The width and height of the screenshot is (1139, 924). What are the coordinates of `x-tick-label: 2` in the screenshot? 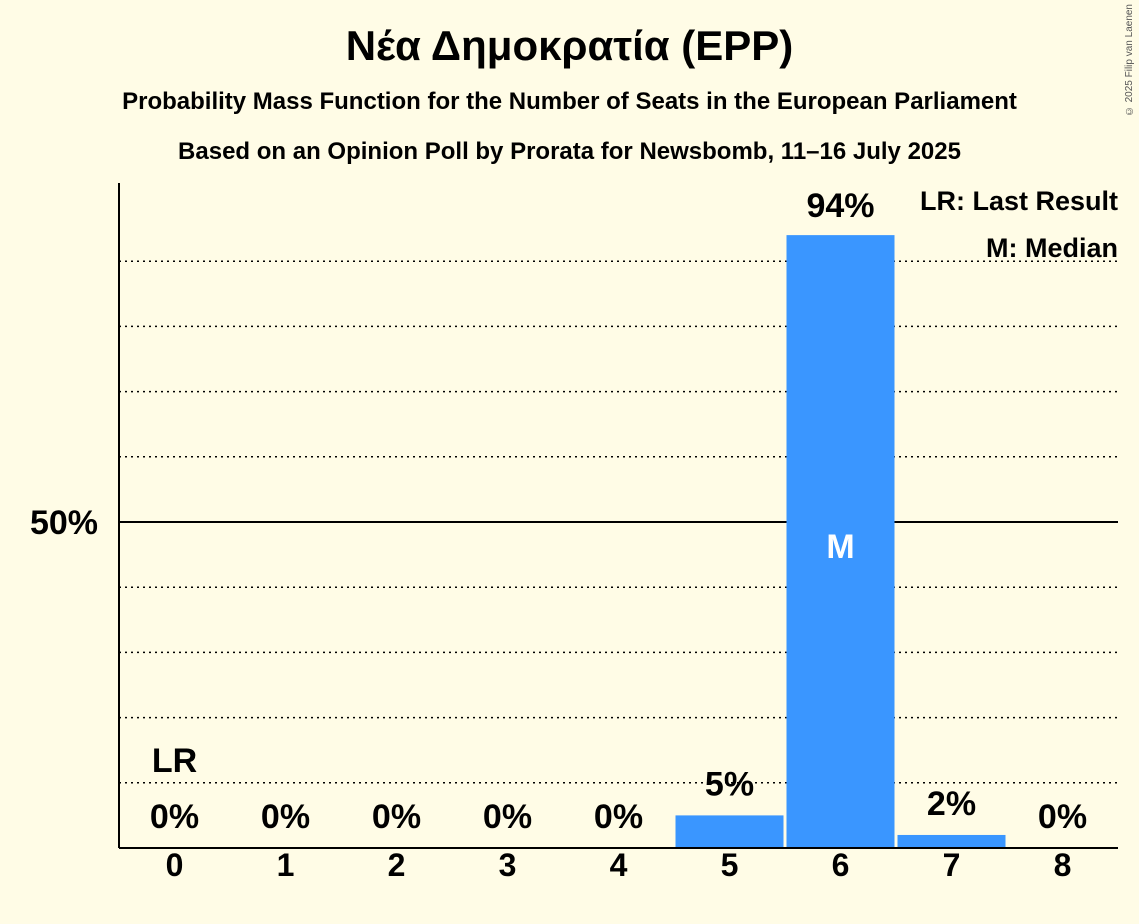 It's located at (397, 865).